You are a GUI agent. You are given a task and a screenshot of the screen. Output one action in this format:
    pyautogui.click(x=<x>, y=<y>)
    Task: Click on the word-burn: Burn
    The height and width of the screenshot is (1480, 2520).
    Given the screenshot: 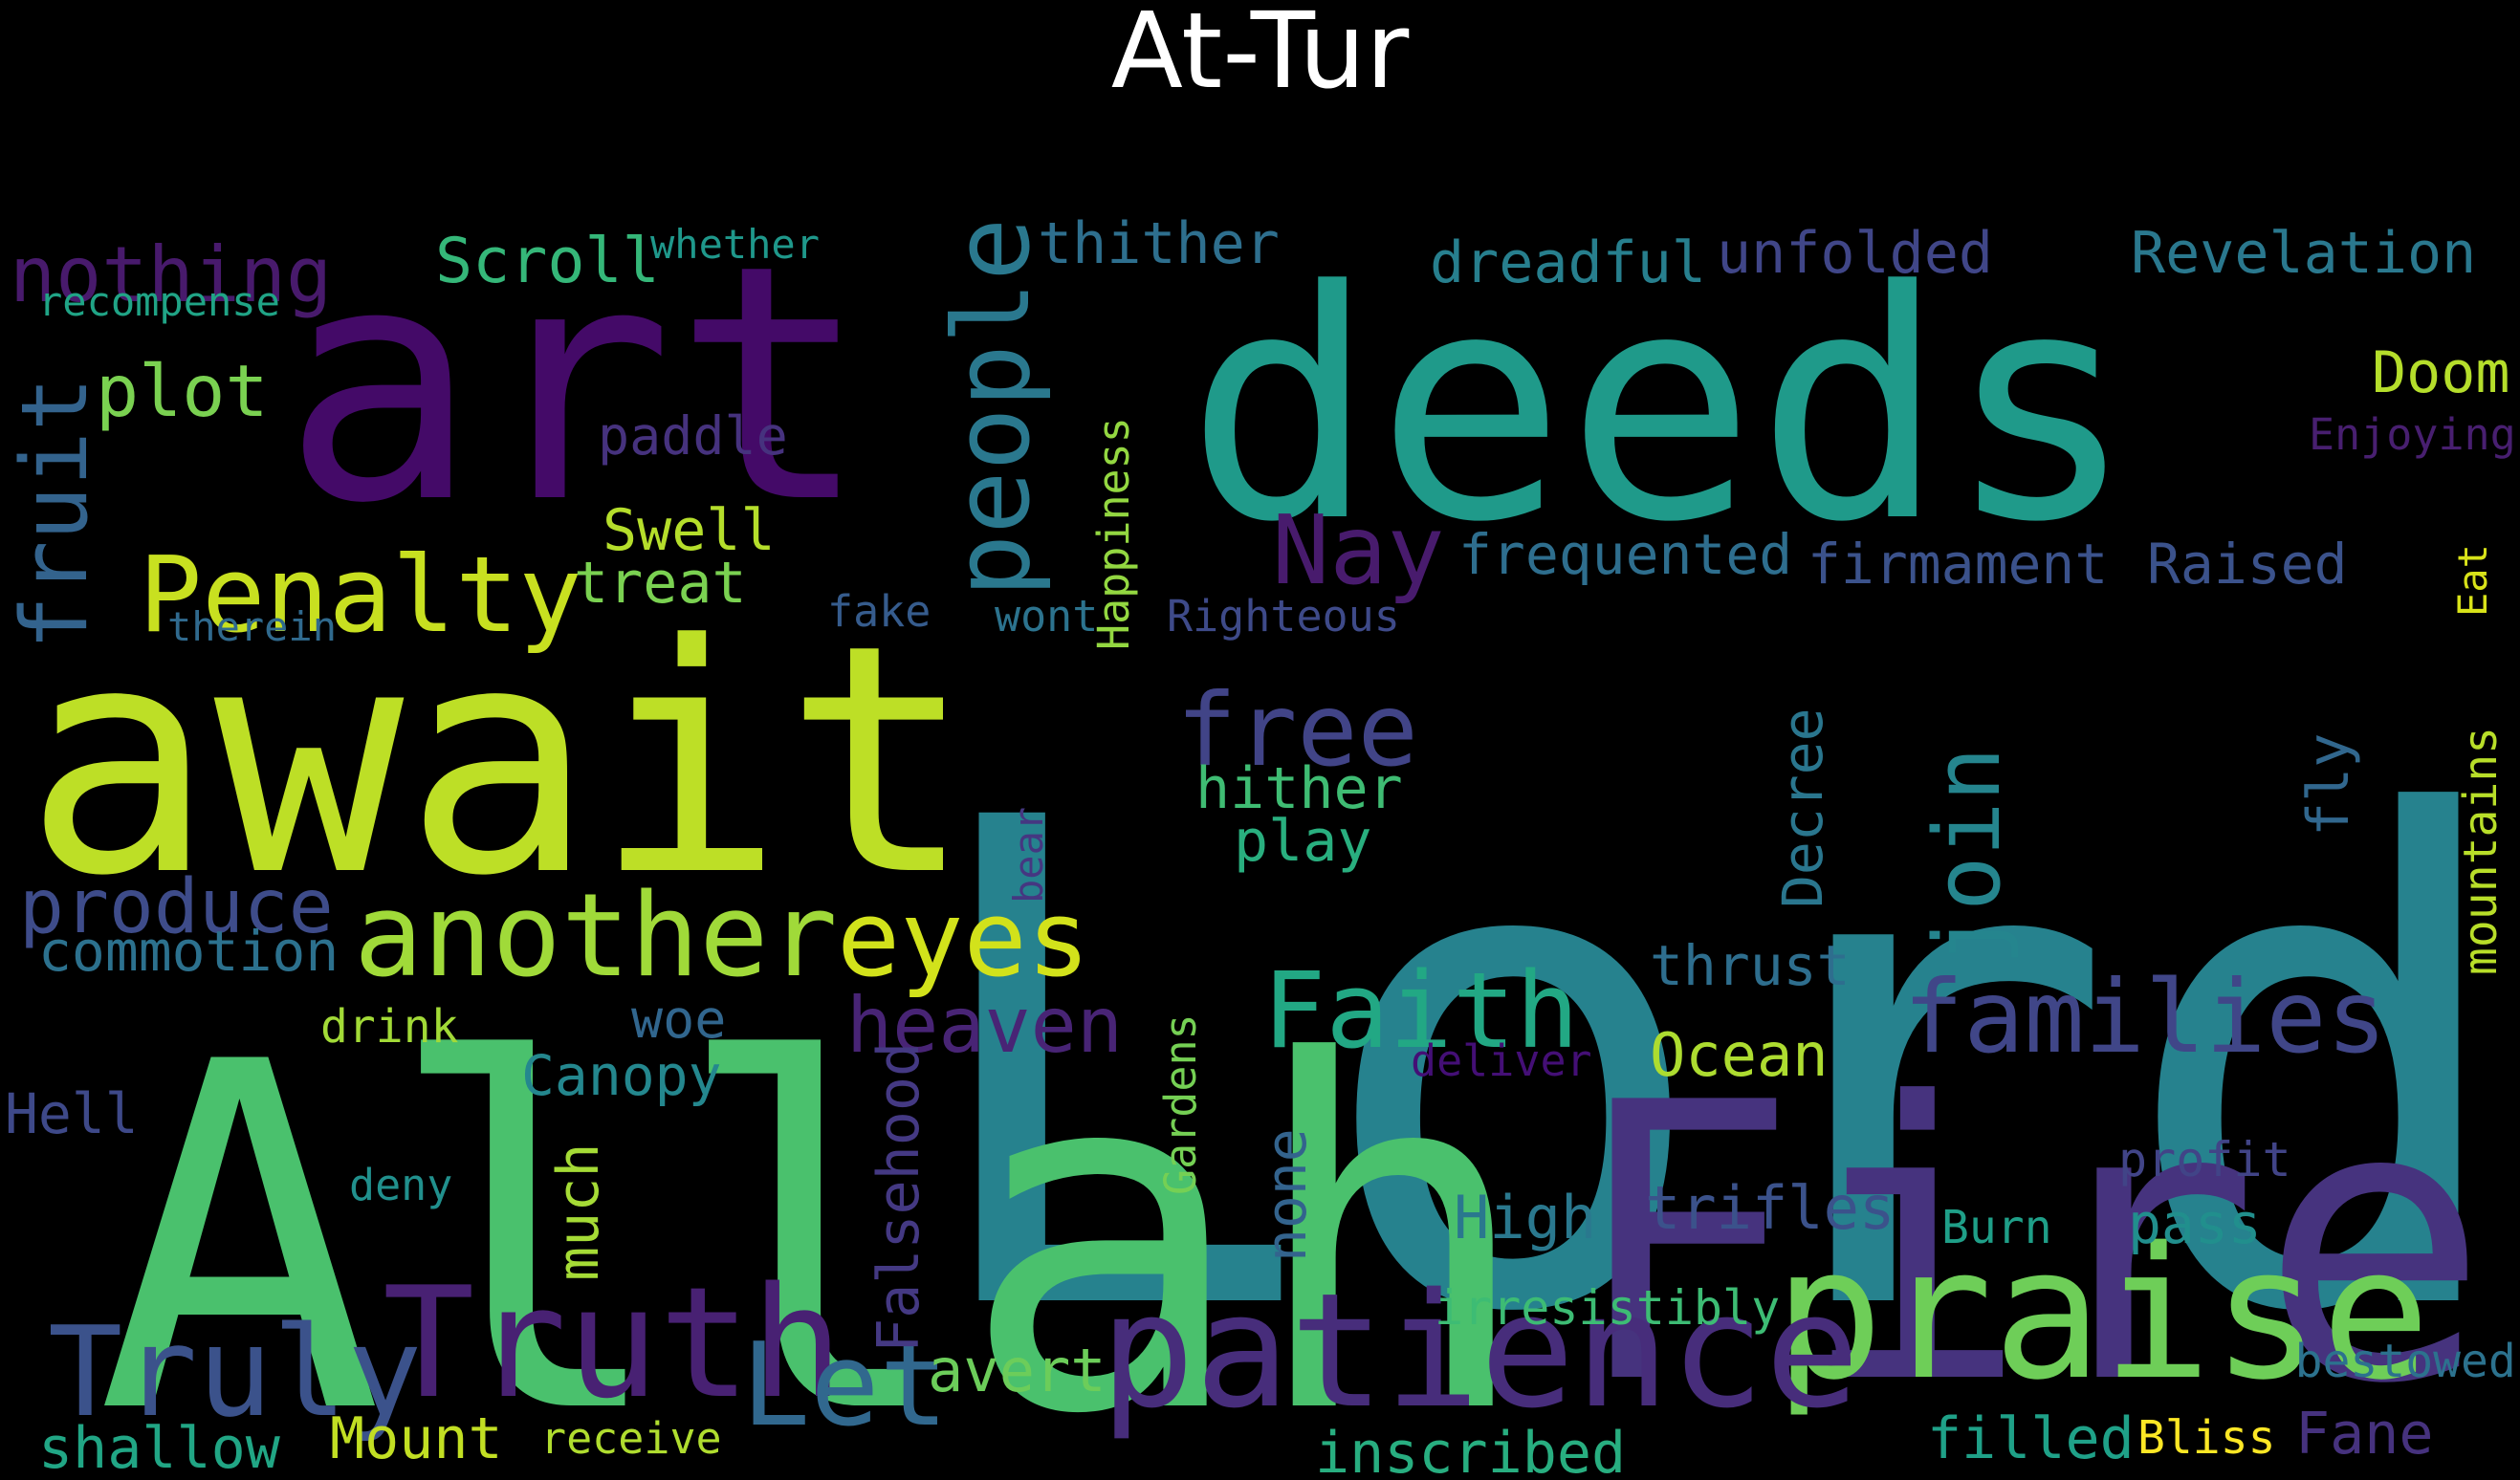 What is the action you would take?
    pyautogui.click(x=1996, y=1227)
    